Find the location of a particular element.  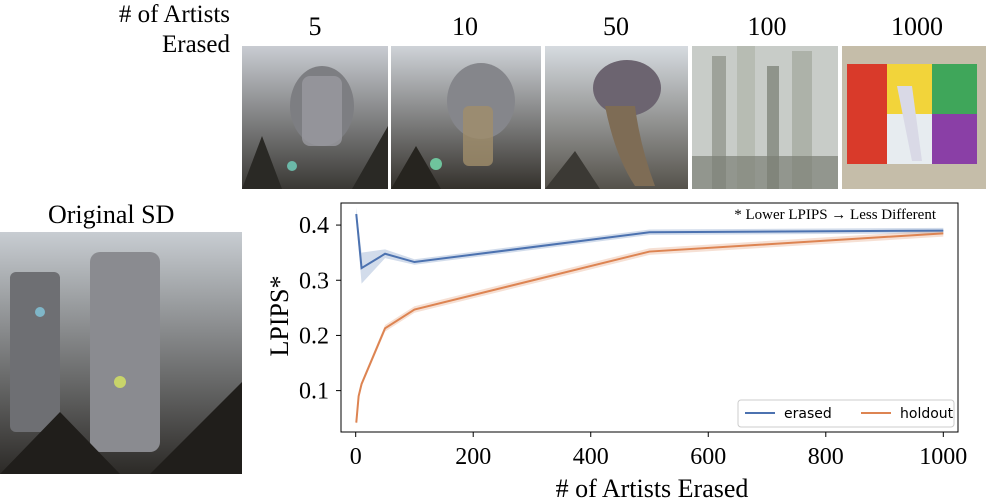

legend: erased holdout is located at coordinates (846, 413).